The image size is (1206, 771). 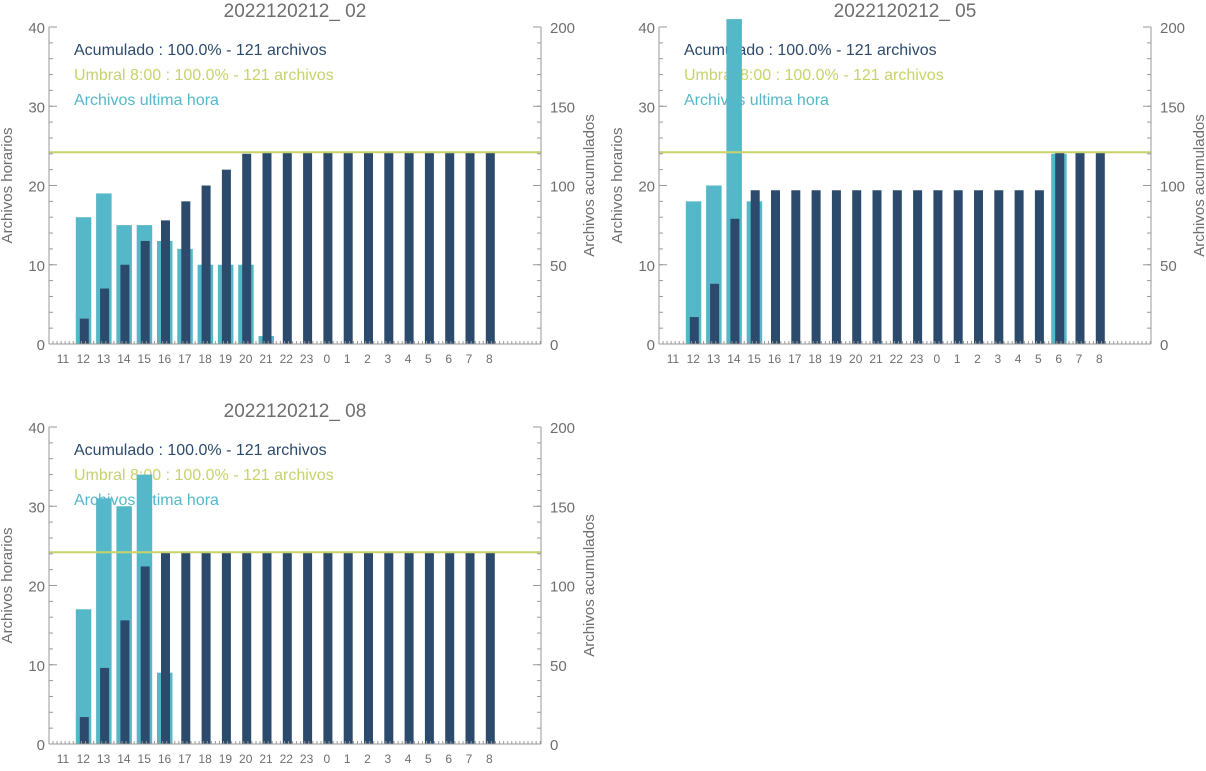 What do you see at coordinates (562, 587) in the screenshot?
I see `y2-tick-label: 100` at bounding box center [562, 587].